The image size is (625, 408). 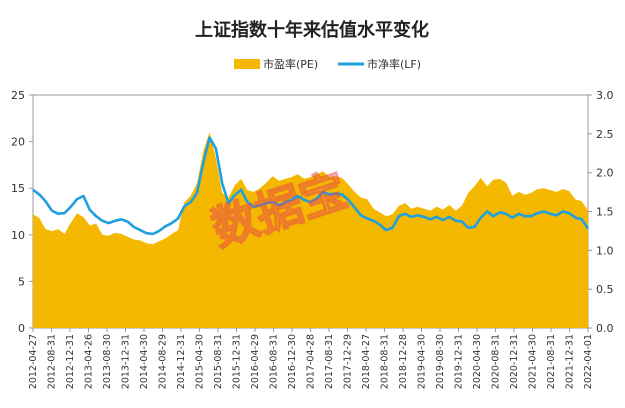 What do you see at coordinates (52, 361) in the screenshot?
I see `x-tick-label: 2012-08-31` at bounding box center [52, 361].